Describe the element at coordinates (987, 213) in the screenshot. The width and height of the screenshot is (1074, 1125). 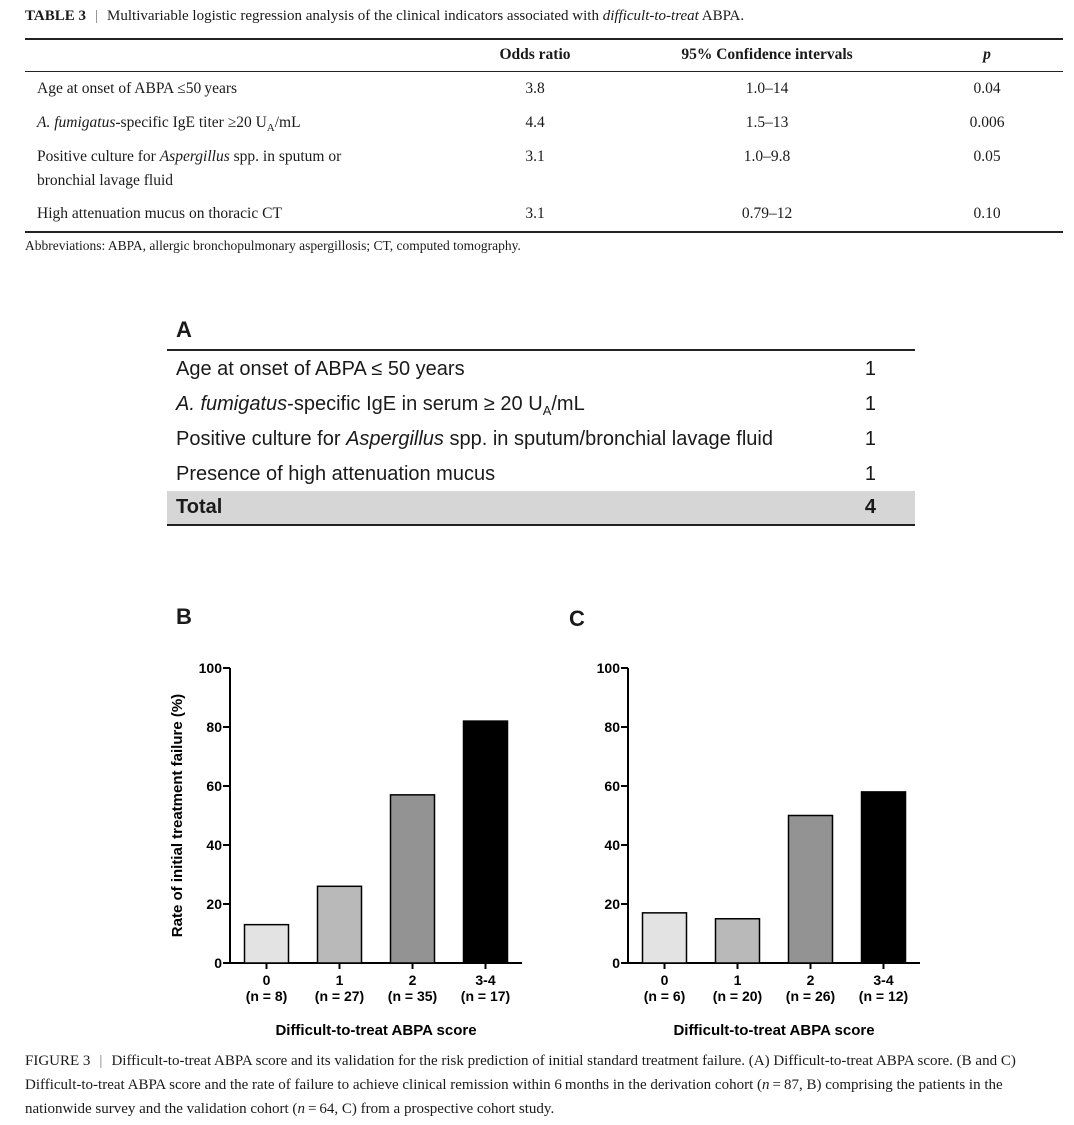
I see `table-cell-p: 0.10` at that location.